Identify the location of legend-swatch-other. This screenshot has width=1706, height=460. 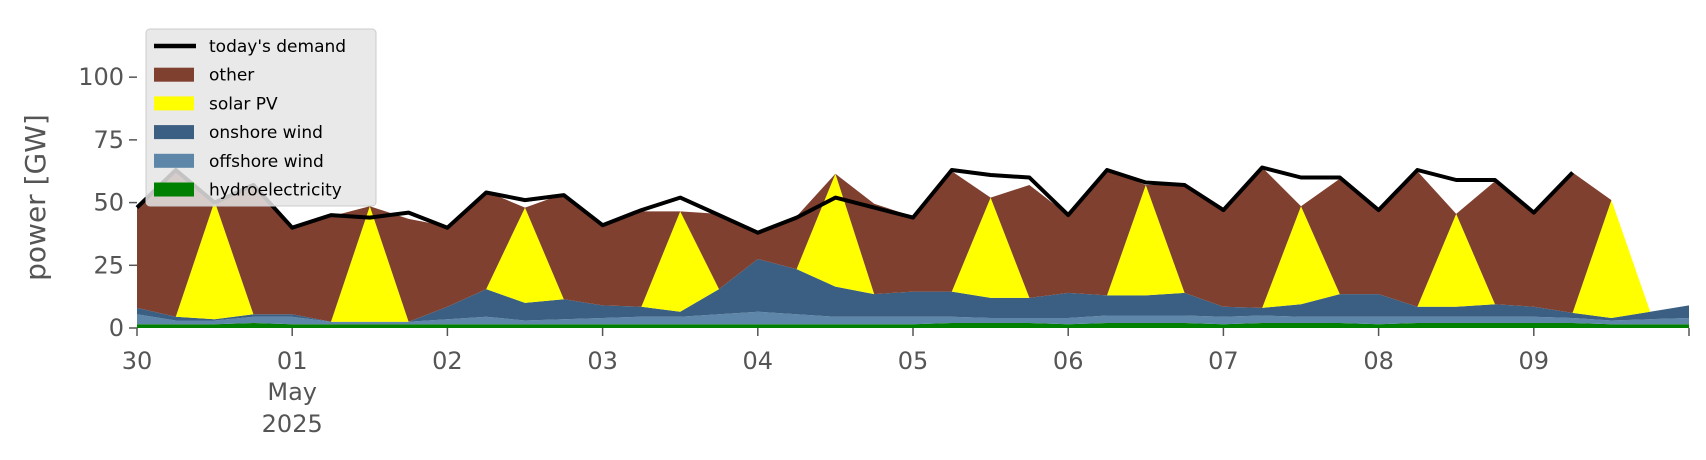
(174, 74).